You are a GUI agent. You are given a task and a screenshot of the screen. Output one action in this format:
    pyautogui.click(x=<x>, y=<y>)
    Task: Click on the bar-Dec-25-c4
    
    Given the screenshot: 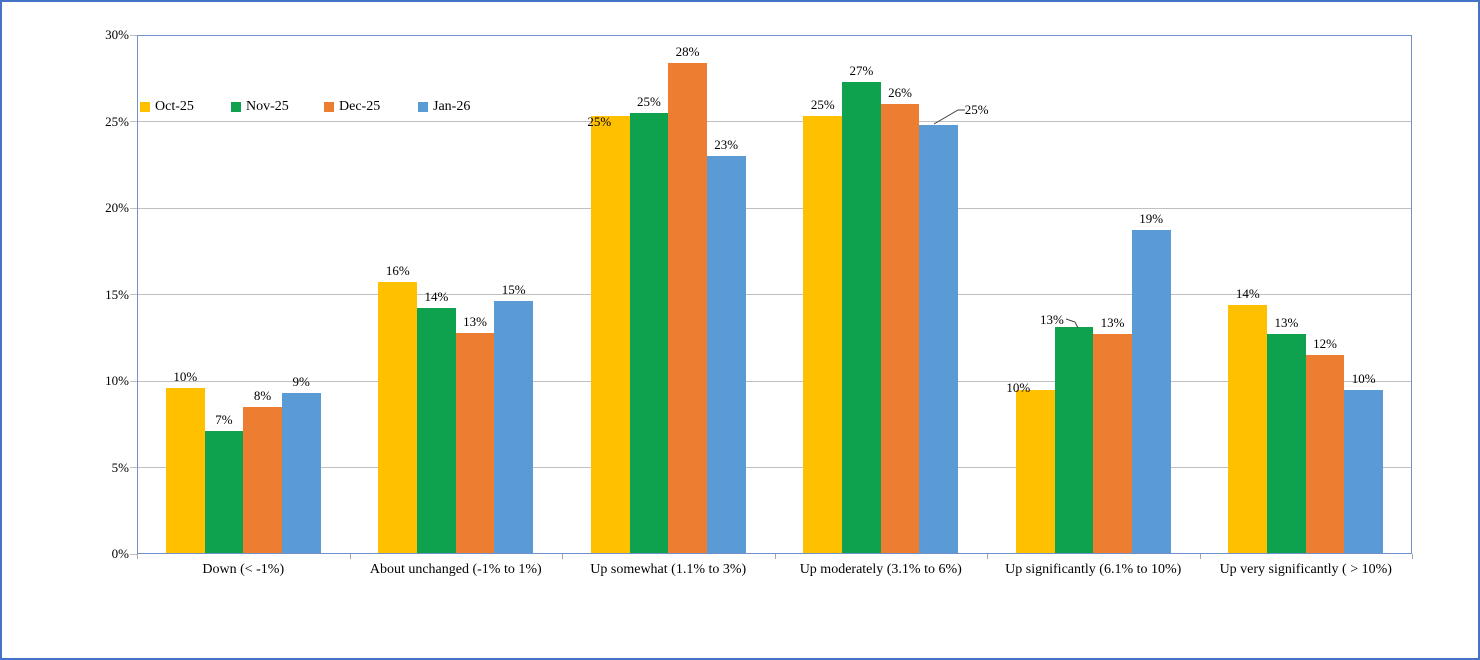 What is the action you would take?
    pyautogui.click(x=1112, y=443)
    